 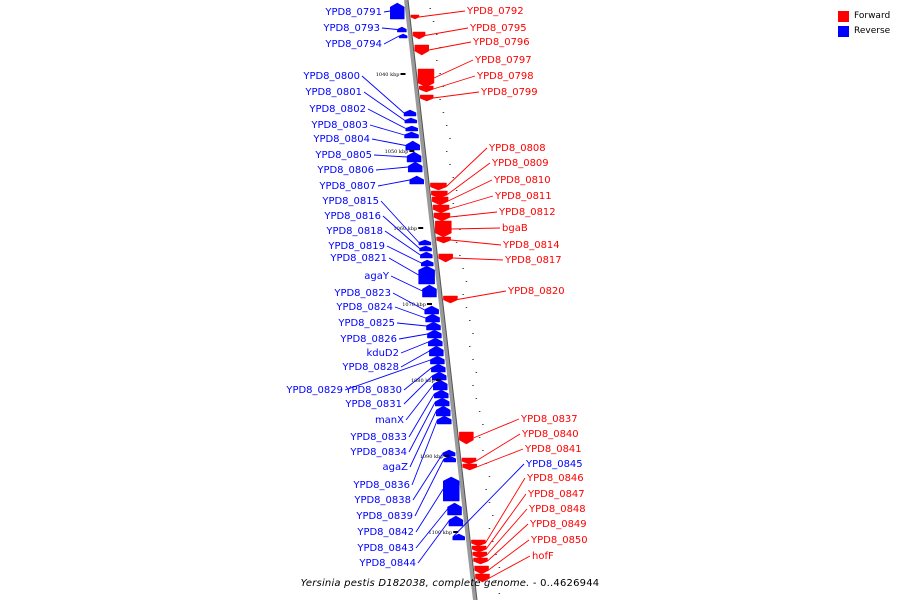 I want to click on gene-label: YPD8_0842, so click(x=385, y=532).